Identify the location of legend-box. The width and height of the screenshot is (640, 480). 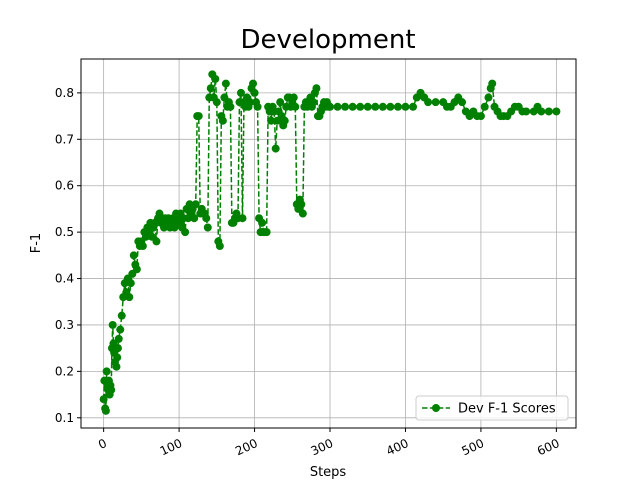
(492, 408).